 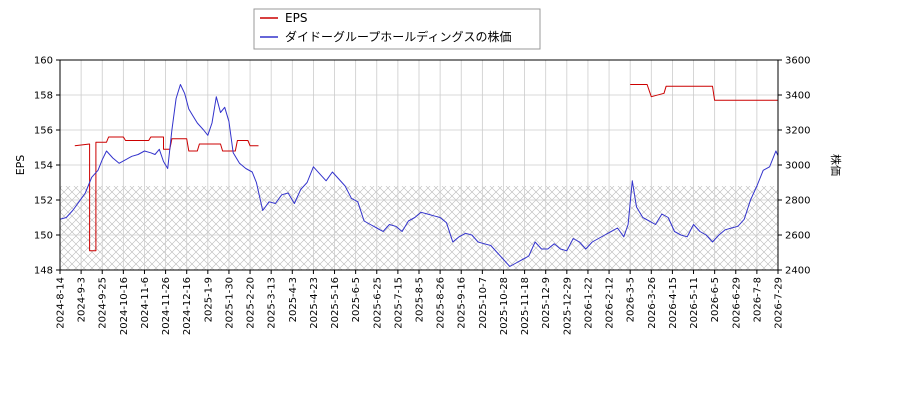 I want to click on x-tick-label: 2026-2-12, so click(x=610, y=303).